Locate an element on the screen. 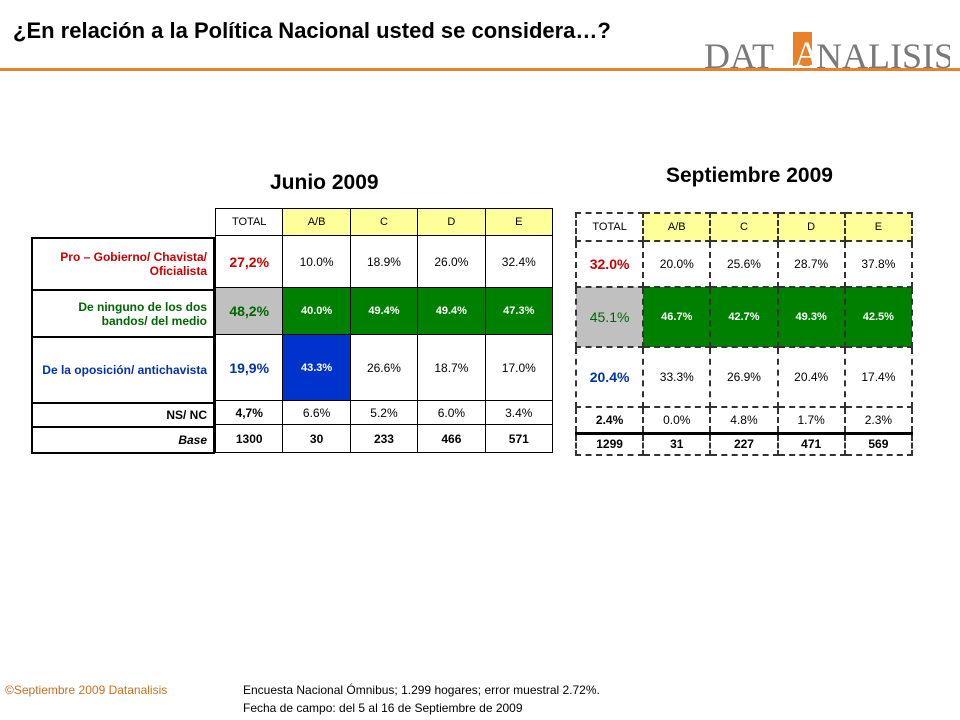 The width and height of the screenshot is (960, 720). table-row: 45.1% 46.7% 42.7% 49.3% 42.5% is located at coordinates (744, 317).